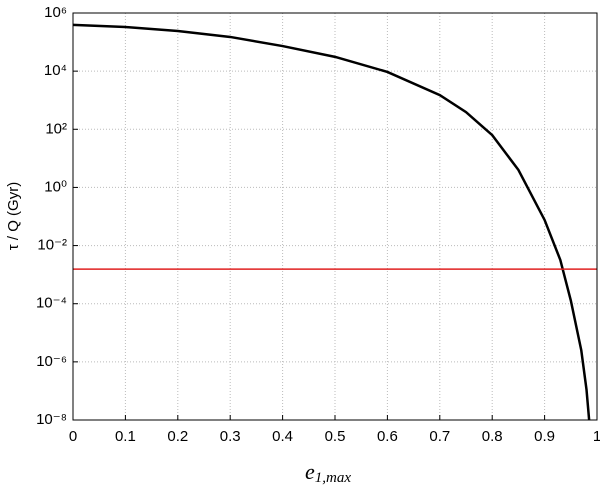 This screenshot has width=600, height=490. What do you see at coordinates (51, 419) in the screenshot?
I see `y-tick-label: 10⁻⁸` at bounding box center [51, 419].